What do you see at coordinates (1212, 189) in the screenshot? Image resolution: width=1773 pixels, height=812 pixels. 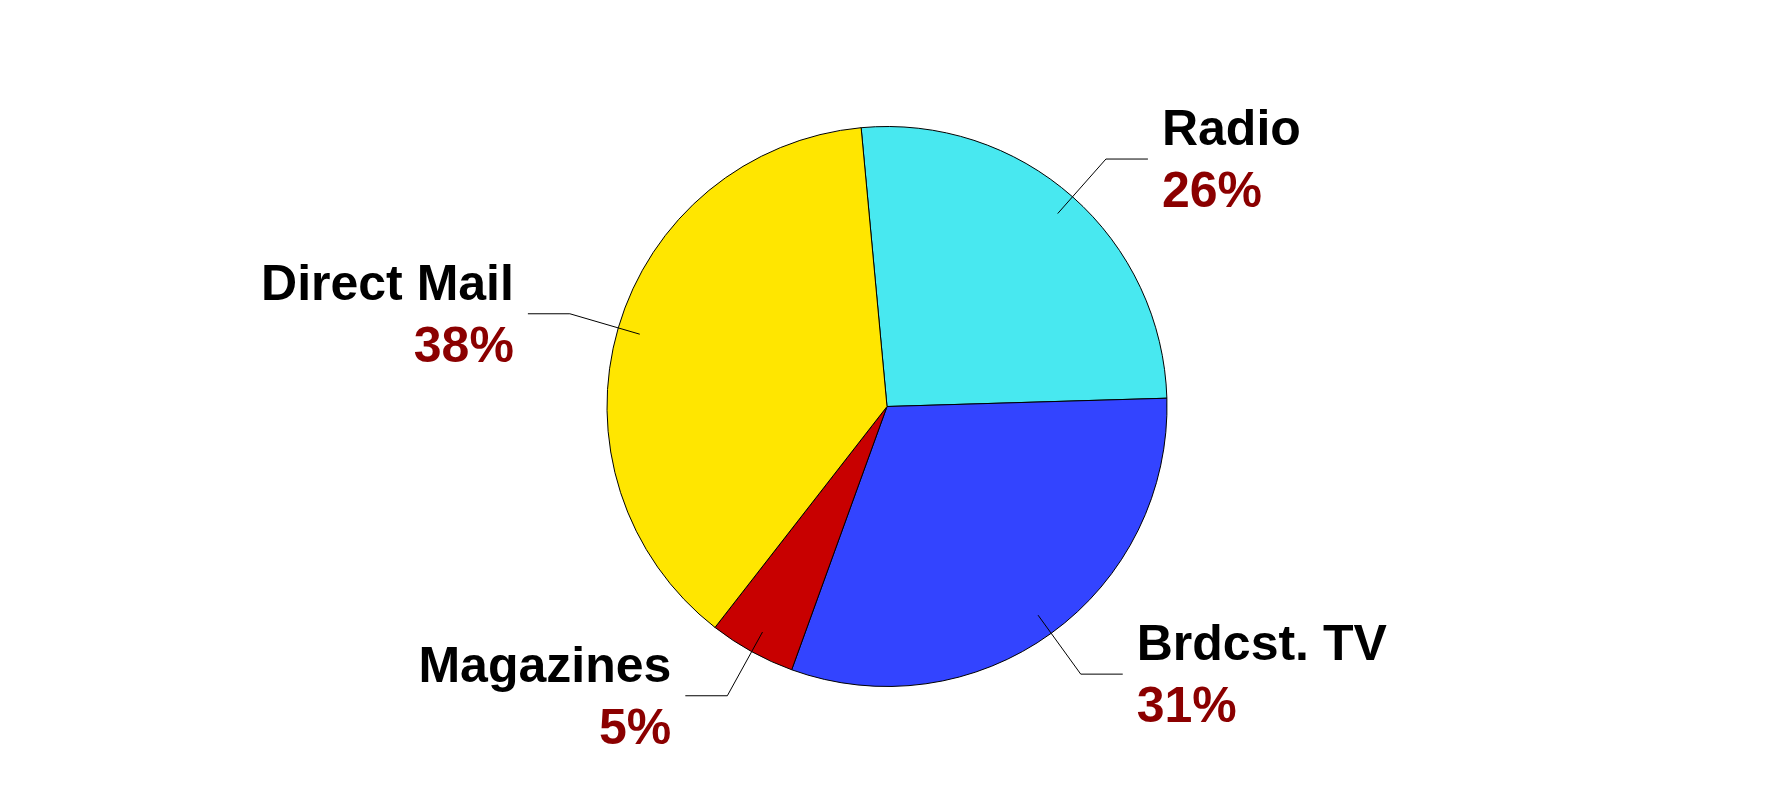 I see `data-label: 26%` at bounding box center [1212, 189].